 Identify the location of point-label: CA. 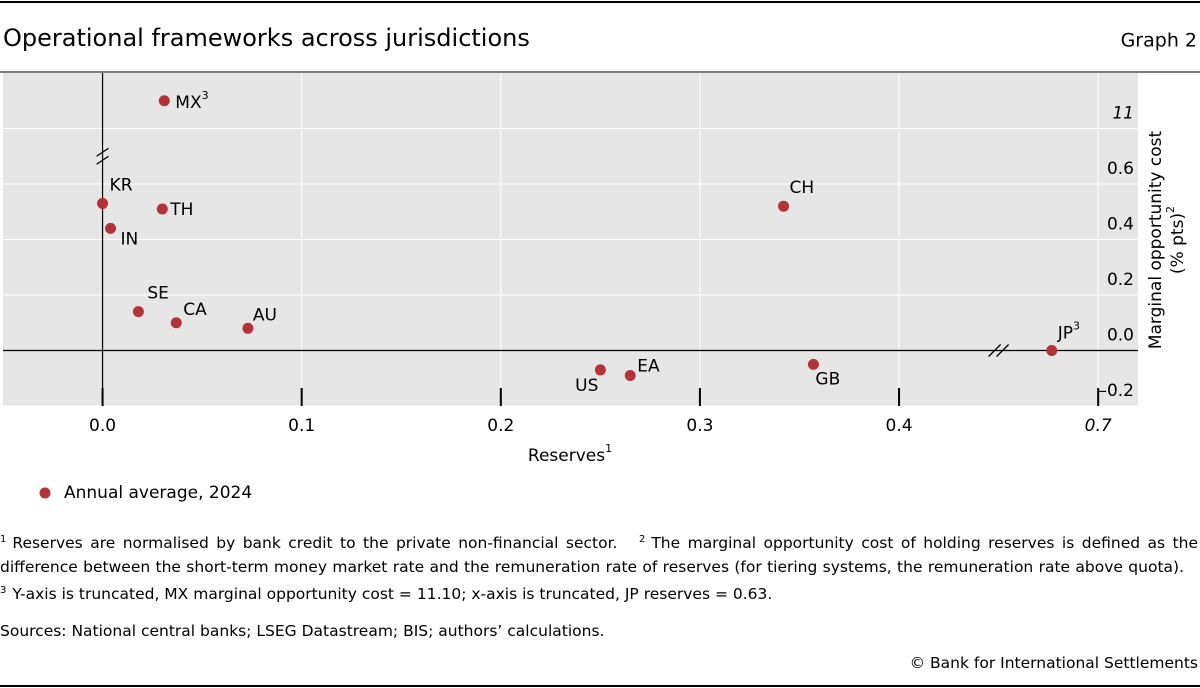
(195, 310).